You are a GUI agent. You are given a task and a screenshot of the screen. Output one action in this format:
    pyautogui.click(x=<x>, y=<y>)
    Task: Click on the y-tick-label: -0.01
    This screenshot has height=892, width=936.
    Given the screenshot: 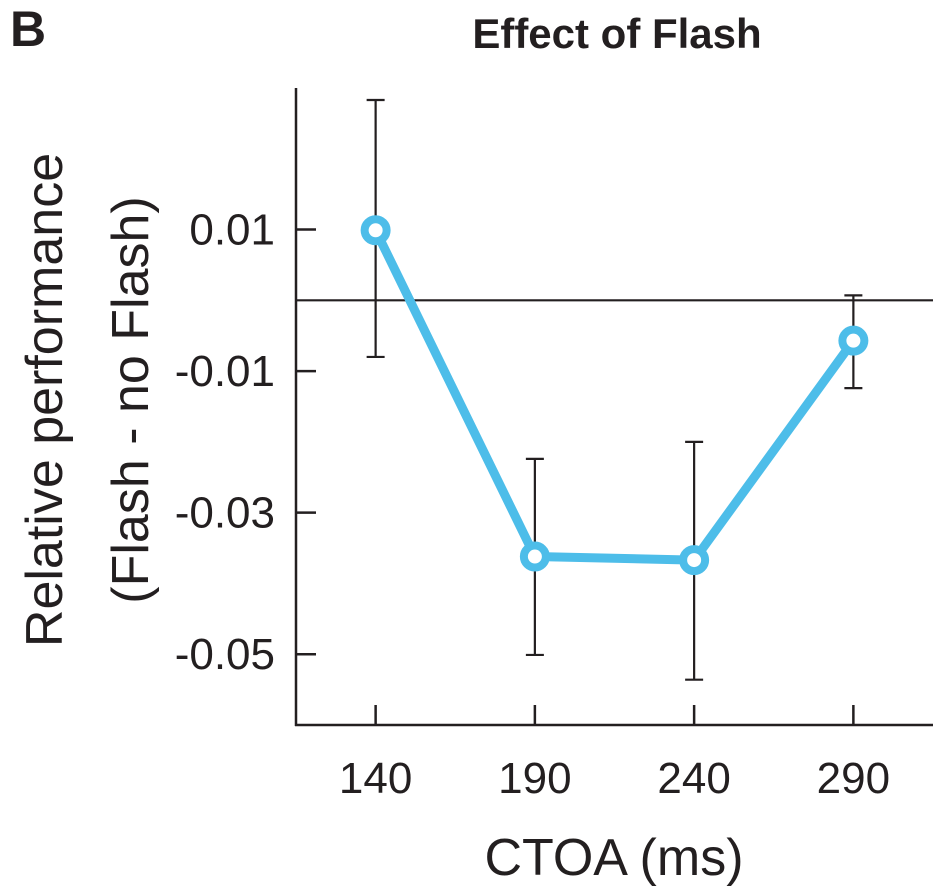 What is the action you would take?
    pyautogui.click(x=225, y=371)
    